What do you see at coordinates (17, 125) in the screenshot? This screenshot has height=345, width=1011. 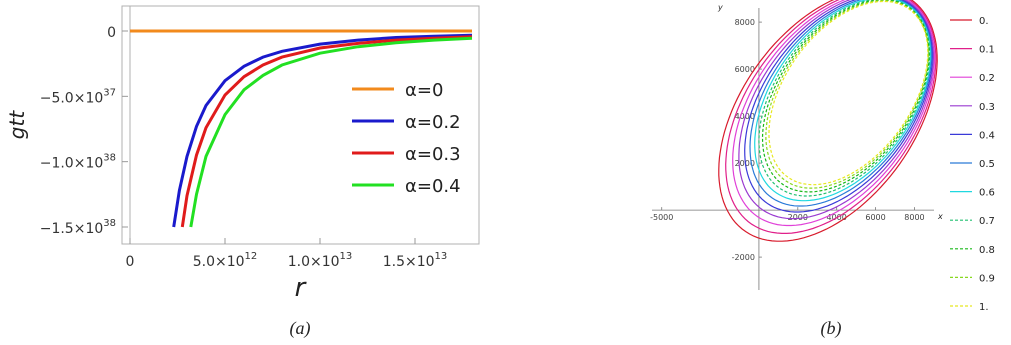 I see `panel-a-y-label: gtt` at bounding box center [17, 125].